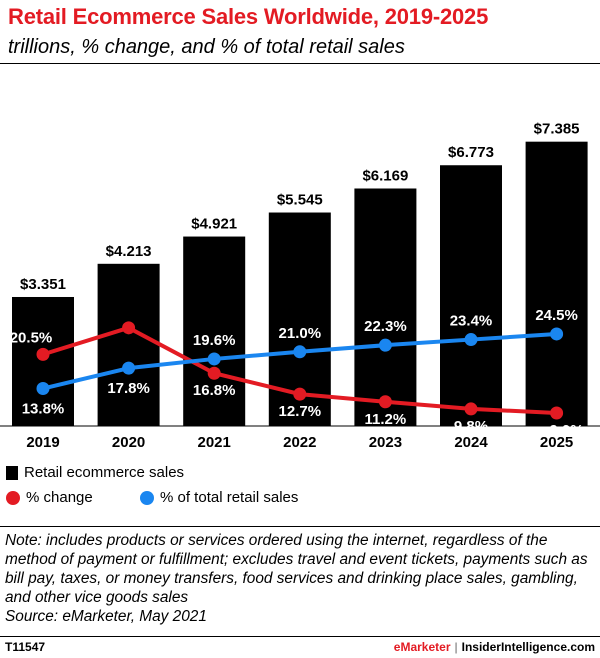 The height and width of the screenshot is (658, 600). I want to click on change-point-2024, so click(471, 409).